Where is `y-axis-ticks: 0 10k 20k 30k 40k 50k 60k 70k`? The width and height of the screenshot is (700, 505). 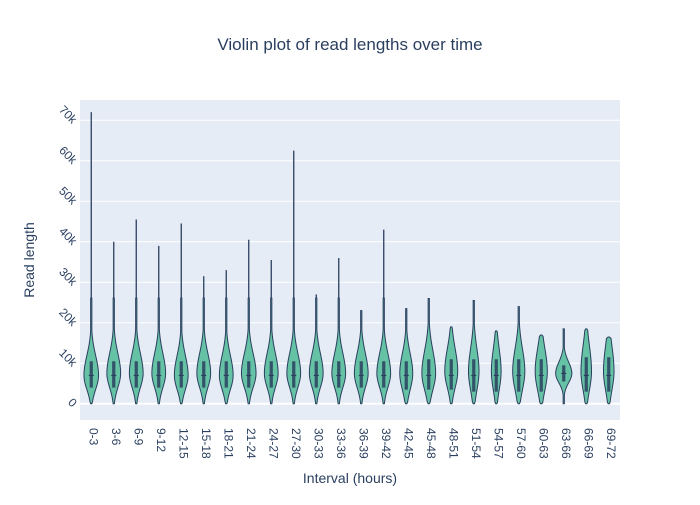 y-axis-ticks: 0 10k 20k 30k 40k 50k 60k 70k is located at coordinates (68, 256).